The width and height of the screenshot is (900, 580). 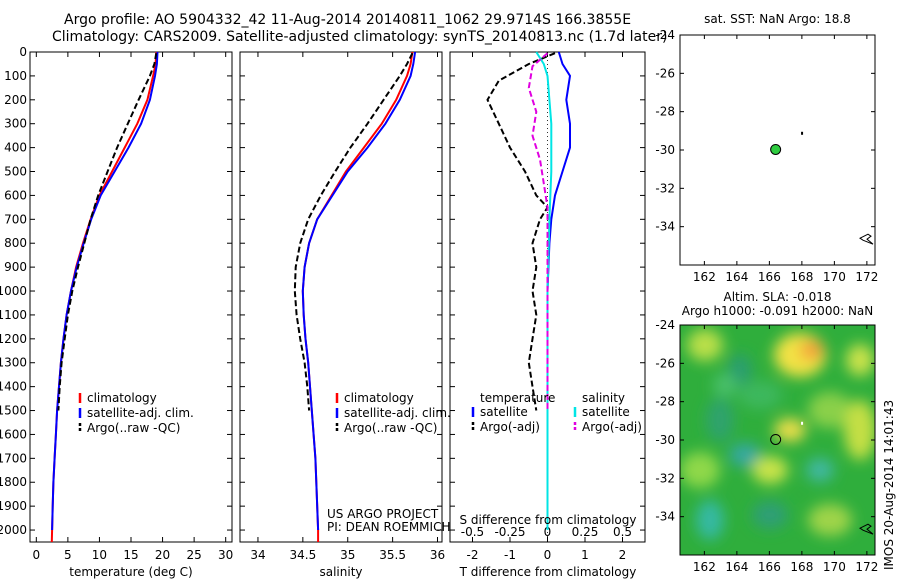 I want to click on sst-map-latitude-label: -26, so click(x=665, y=73).